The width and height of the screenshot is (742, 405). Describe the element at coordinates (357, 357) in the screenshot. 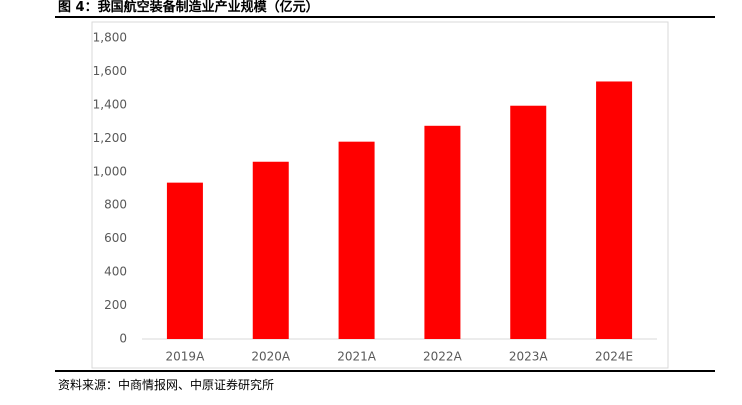

I see `x-tick-label: 2021A` at that location.